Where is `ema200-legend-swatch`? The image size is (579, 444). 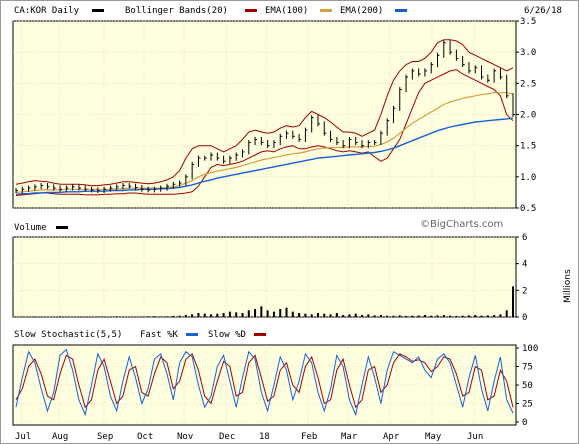 ema200-legend-swatch is located at coordinates (401, 10).